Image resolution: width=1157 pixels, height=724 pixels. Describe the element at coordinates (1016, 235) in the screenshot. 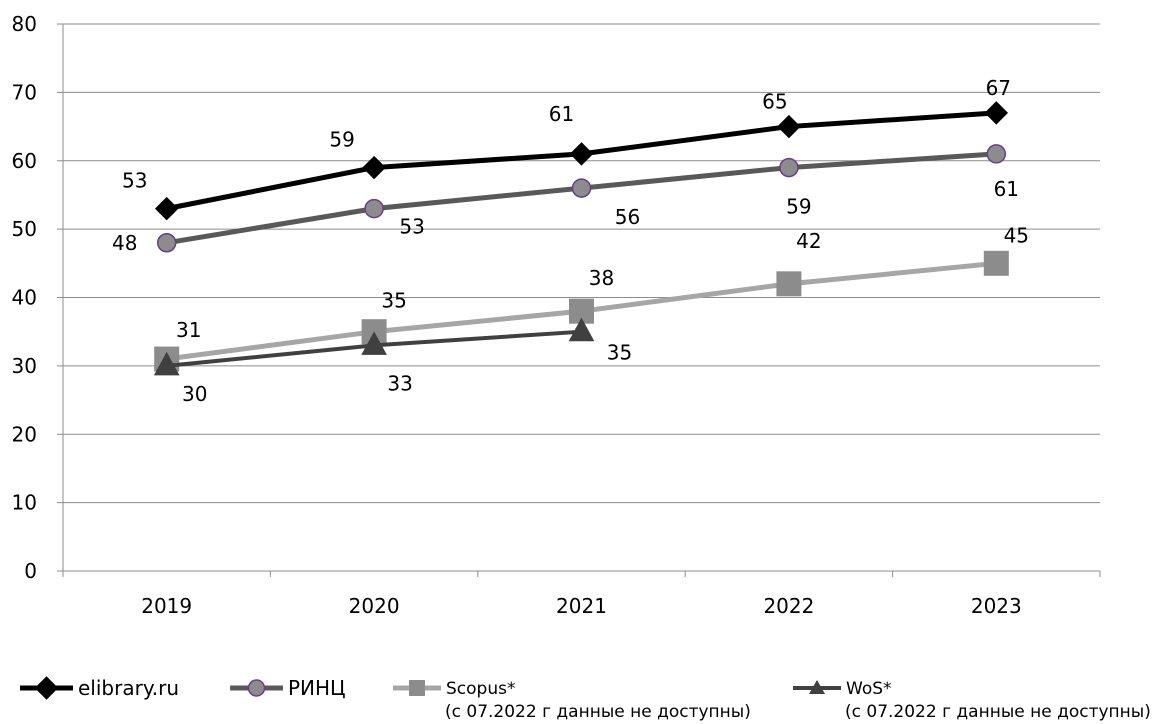

I see `data-label: 45` at that location.